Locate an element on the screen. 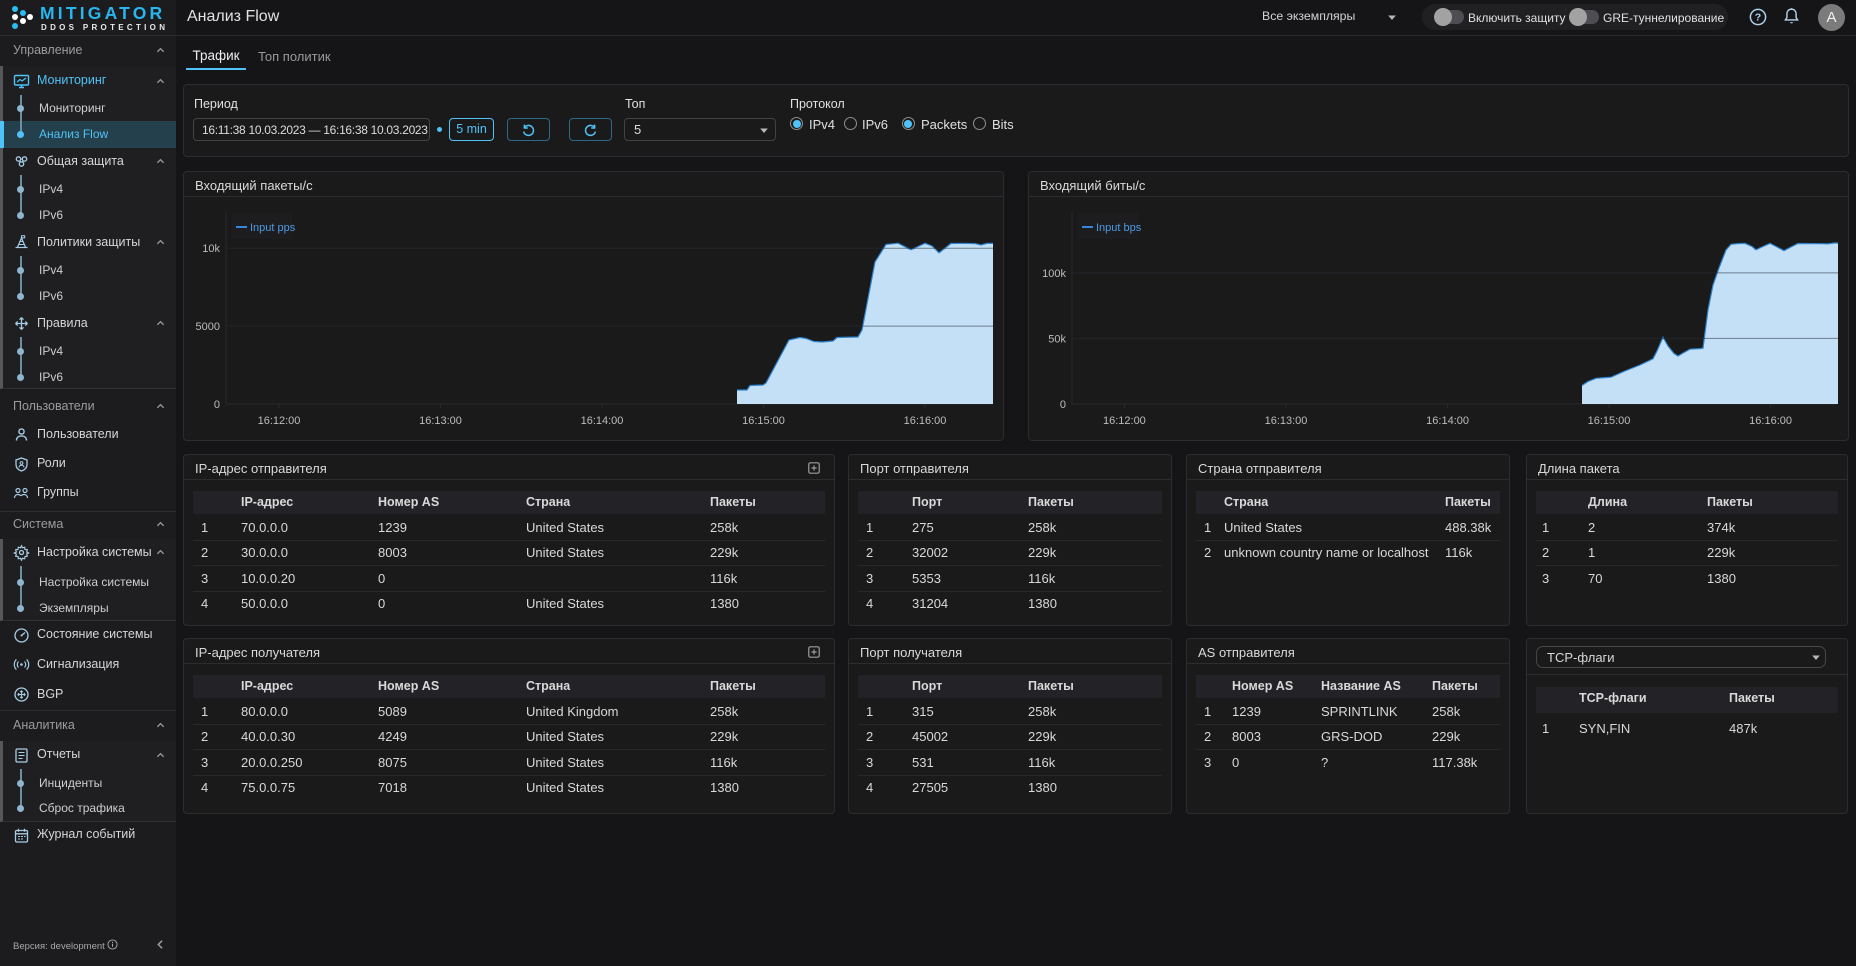  svg-text: 10k is located at coordinates (211, 249).